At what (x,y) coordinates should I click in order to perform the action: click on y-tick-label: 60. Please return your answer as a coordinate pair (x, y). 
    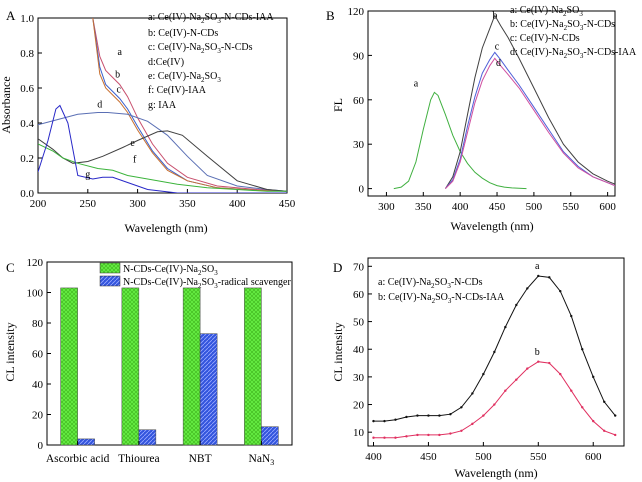
    Looking at the image, I should click on (38, 355).